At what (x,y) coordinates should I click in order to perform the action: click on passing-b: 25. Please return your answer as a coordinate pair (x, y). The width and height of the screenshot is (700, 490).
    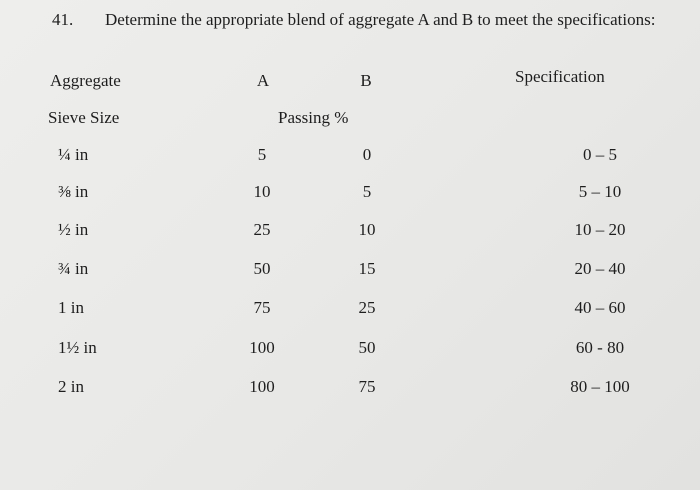
    Looking at the image, I should click on (367, 307).